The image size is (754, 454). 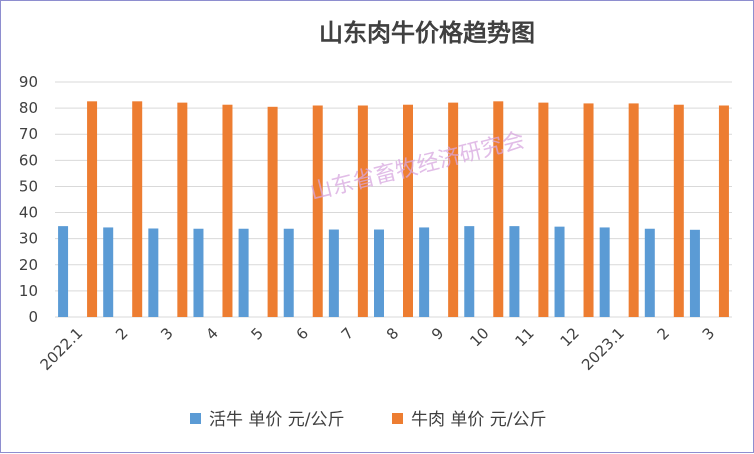 I want to click on x-tick-label: 12, so click(x=570, y=337).